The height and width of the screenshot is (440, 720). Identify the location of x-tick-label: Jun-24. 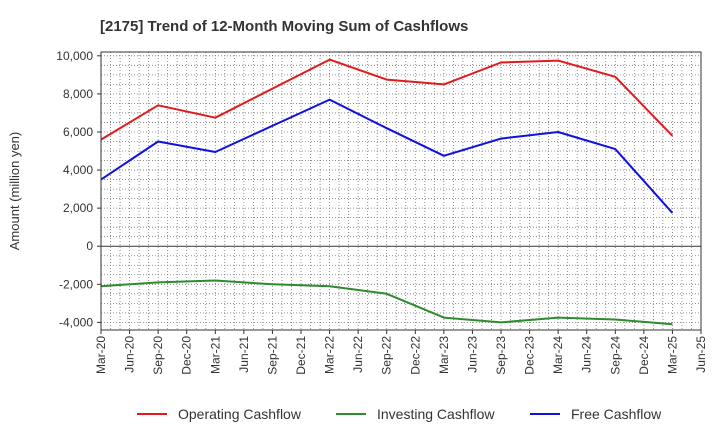
(587, 354).